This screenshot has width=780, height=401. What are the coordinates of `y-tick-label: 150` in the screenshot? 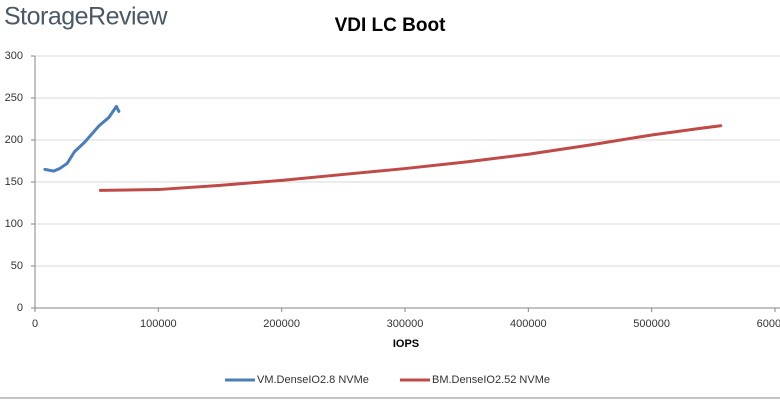 It's located at (14, 182).